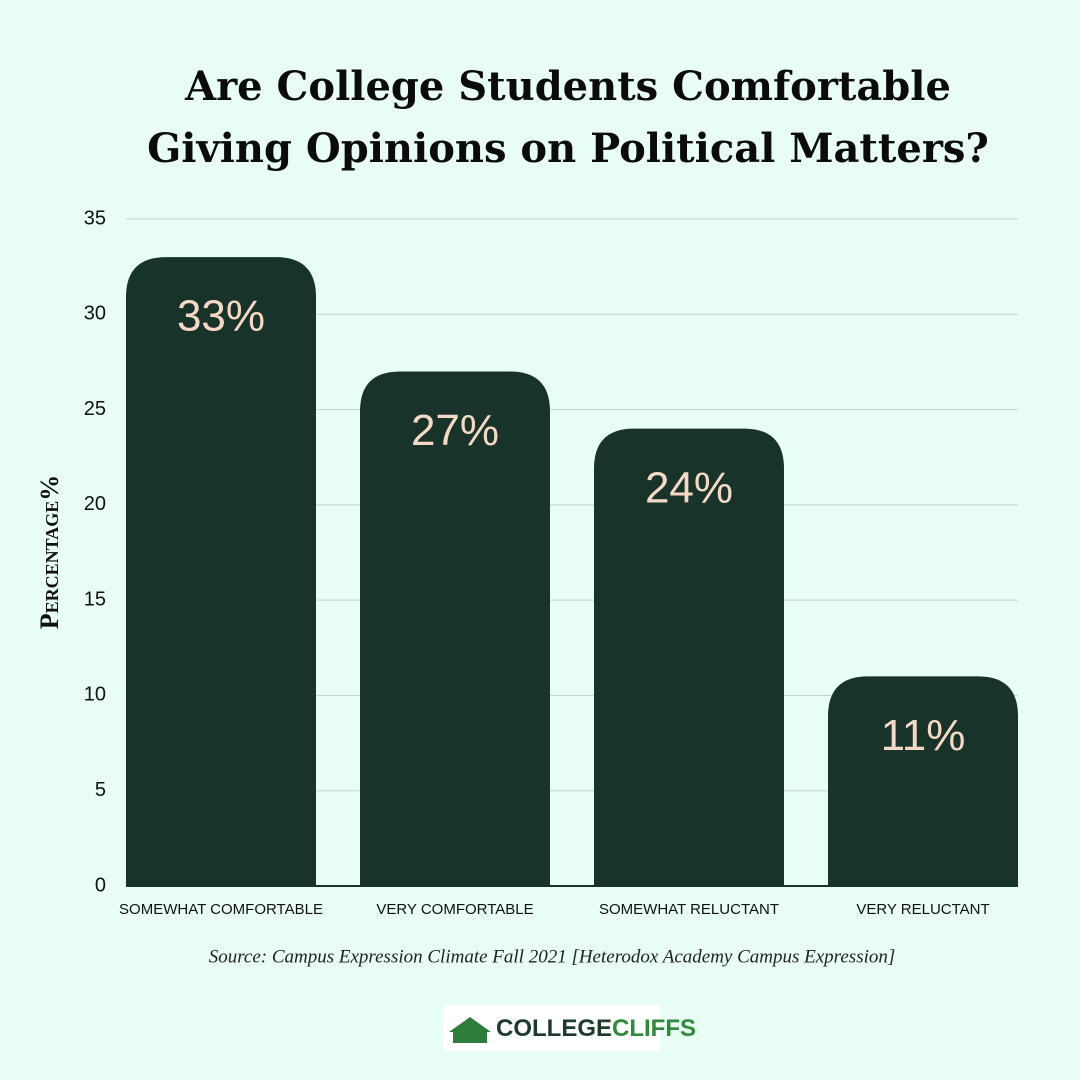 This screenshot has height=1080, width=1080. I want to click on chart-title: Giving Opinions on Political Matters?, so click(568, 148).